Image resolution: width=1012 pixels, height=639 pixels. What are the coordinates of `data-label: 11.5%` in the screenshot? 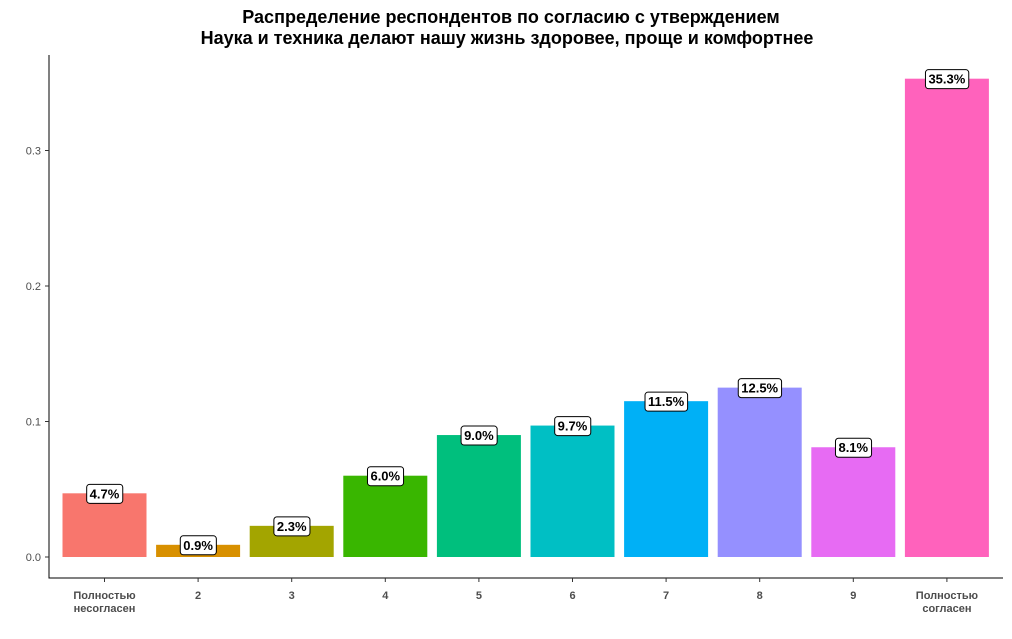 It's located at (666, 401).